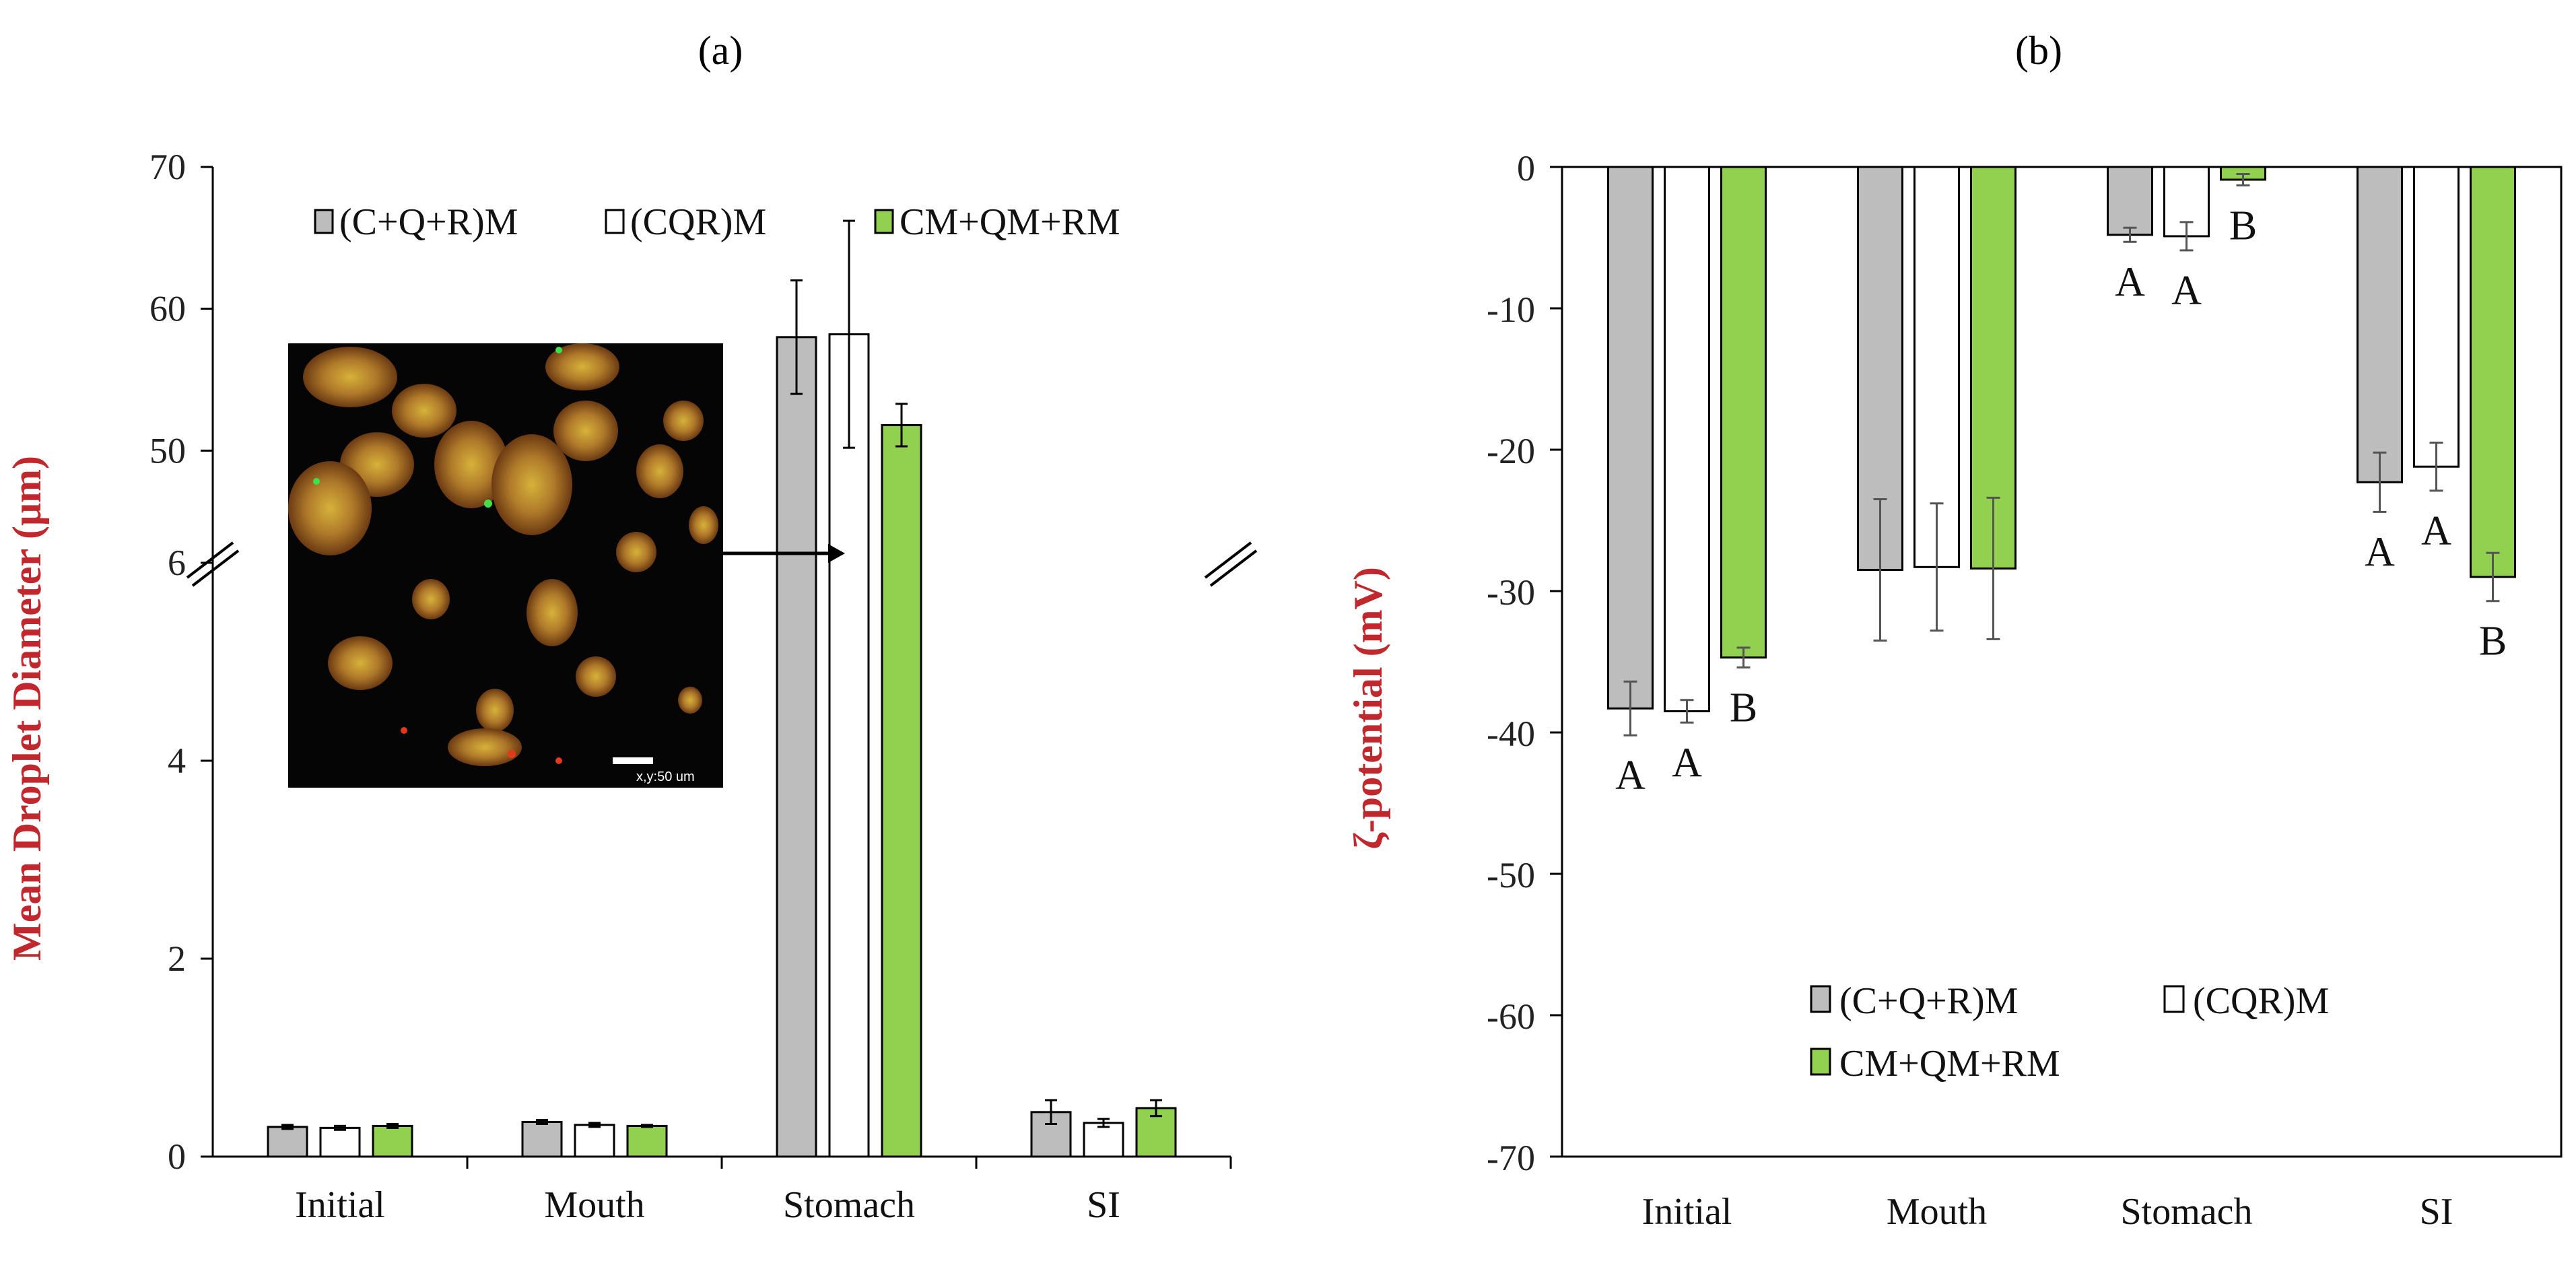 The width and height of the screenshot is (2576, 1267). I want to click on y-tick-label: -10, so click(1511, 309).